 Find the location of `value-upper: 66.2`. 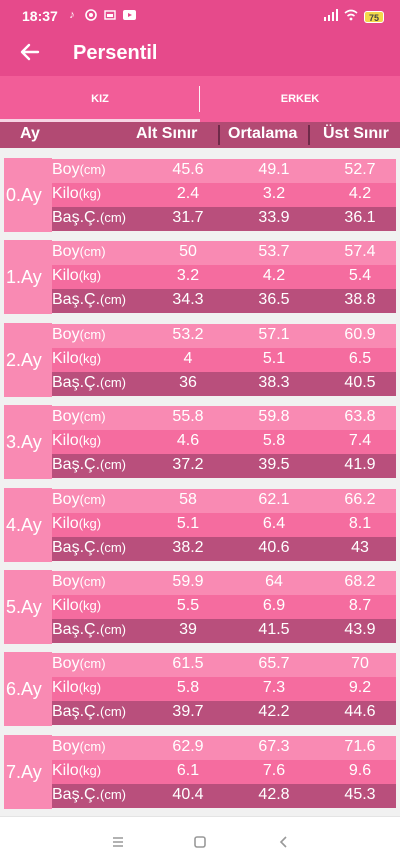

value-upper: 66.2 is located at coordinates (360, 499).